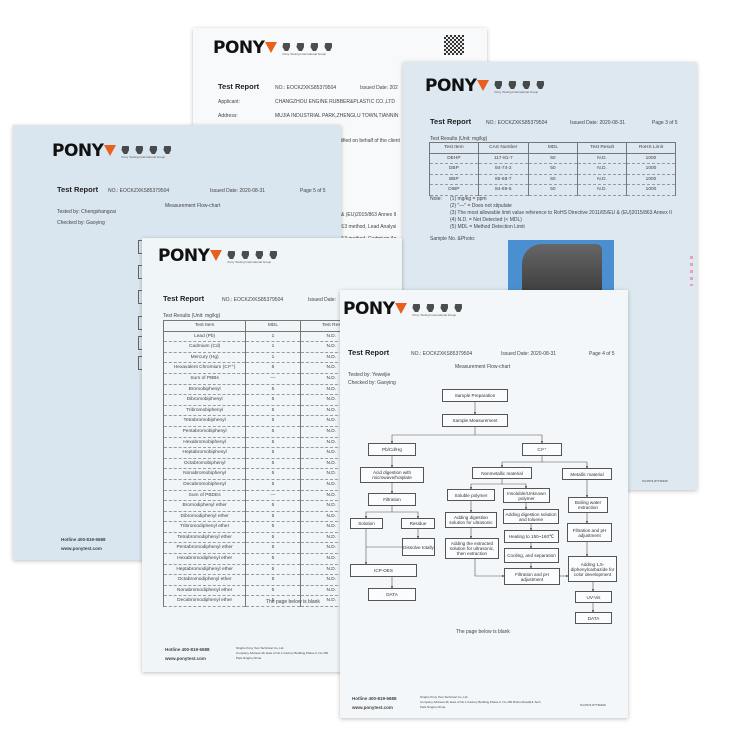  Describe the element at coordinates (372, 383) in the screenshot. I see `checked-by: Checked by: Gaoying` at that location.